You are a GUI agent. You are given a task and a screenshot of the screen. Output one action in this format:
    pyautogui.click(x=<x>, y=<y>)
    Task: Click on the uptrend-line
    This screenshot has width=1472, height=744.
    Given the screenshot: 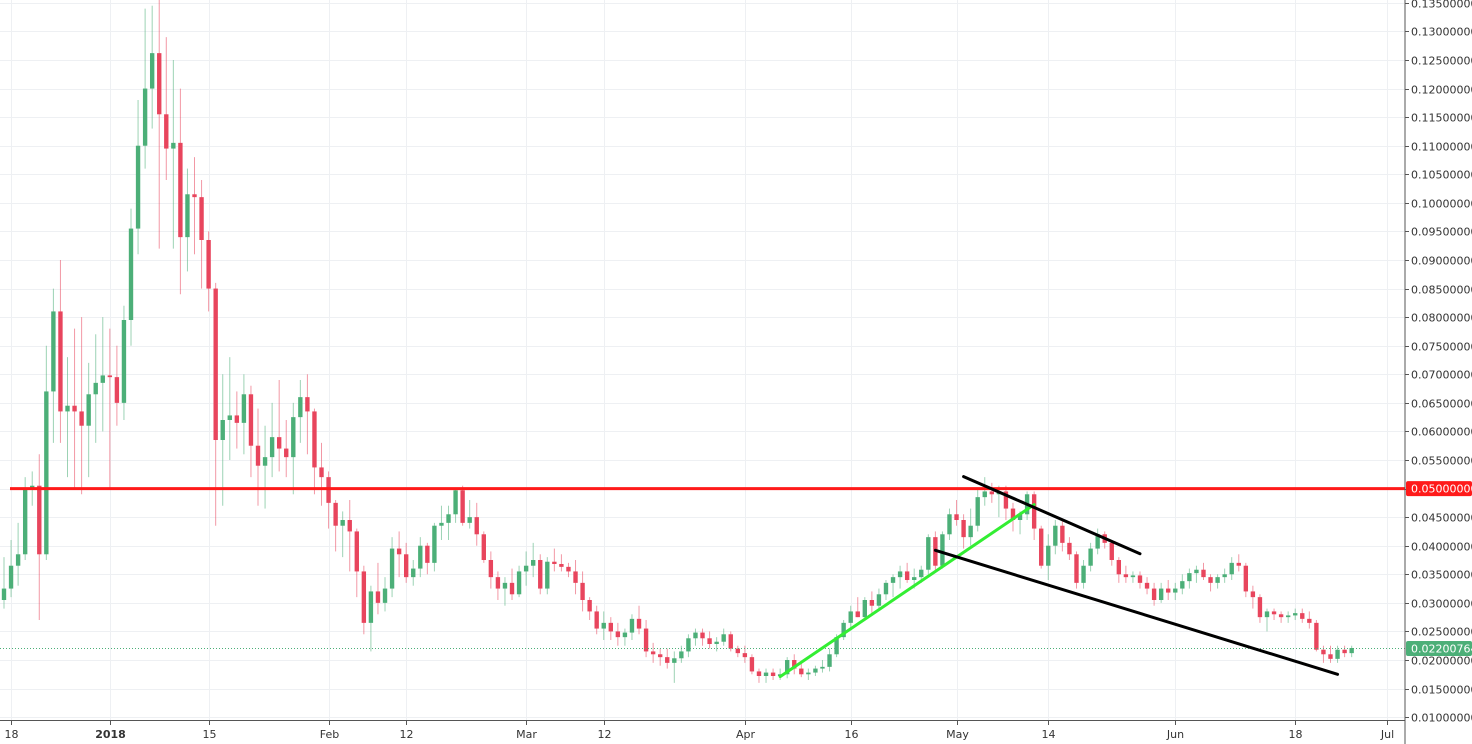 What is the action you would take?
    pyautogui.click(x=907, y=591)
    